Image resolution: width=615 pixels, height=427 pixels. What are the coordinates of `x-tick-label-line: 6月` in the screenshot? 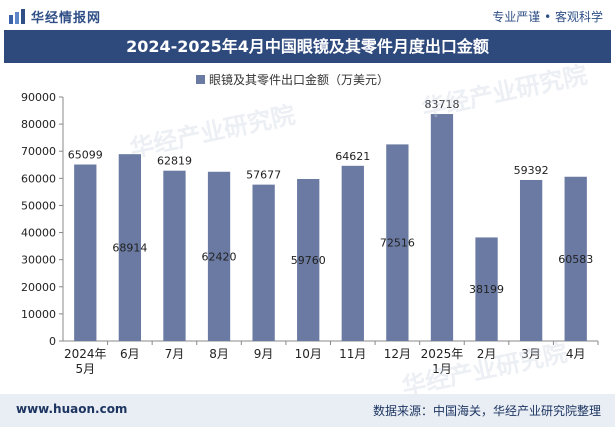 It's located at (130, 354).